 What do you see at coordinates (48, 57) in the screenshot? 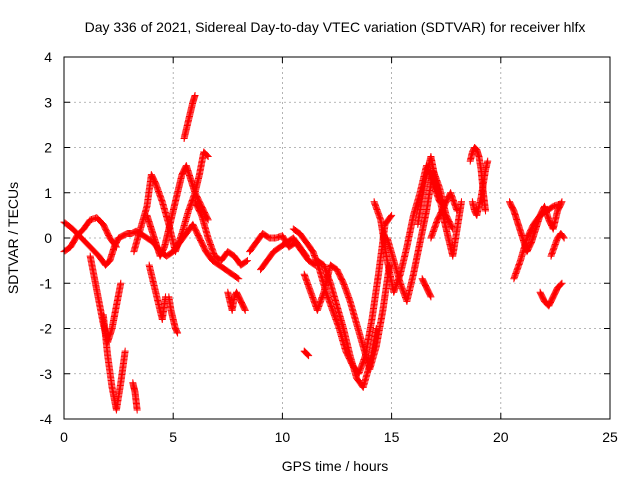
I see `y-tick-label-0: 4` at bounding box center [48, 57].